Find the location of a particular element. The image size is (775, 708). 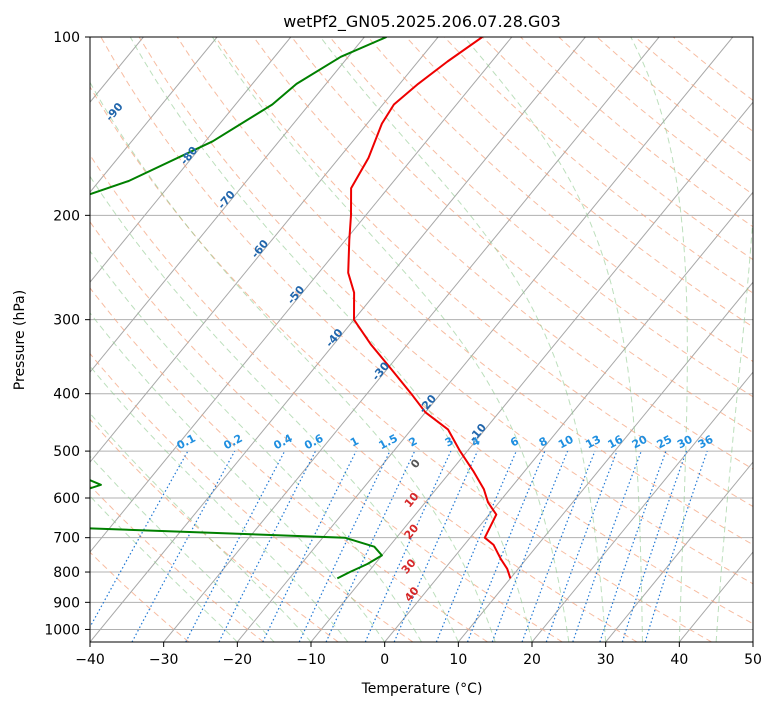

y-axis-label: Pressure (hPa) is located at coordinates (20, 340).